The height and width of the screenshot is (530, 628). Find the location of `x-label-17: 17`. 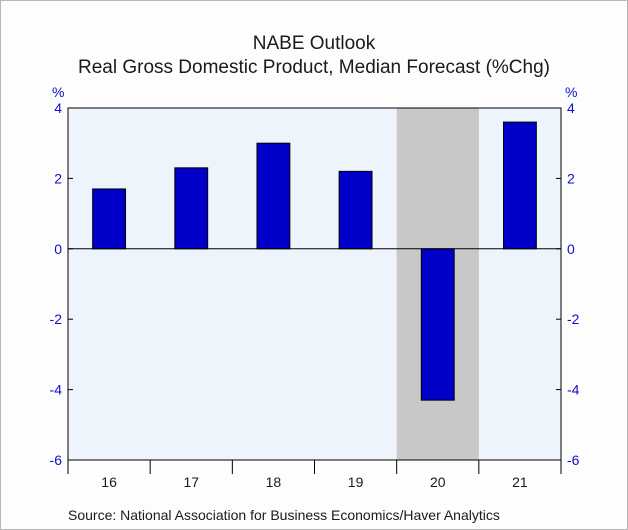

x-label-17: 17 is located at coordinates (191, 482).